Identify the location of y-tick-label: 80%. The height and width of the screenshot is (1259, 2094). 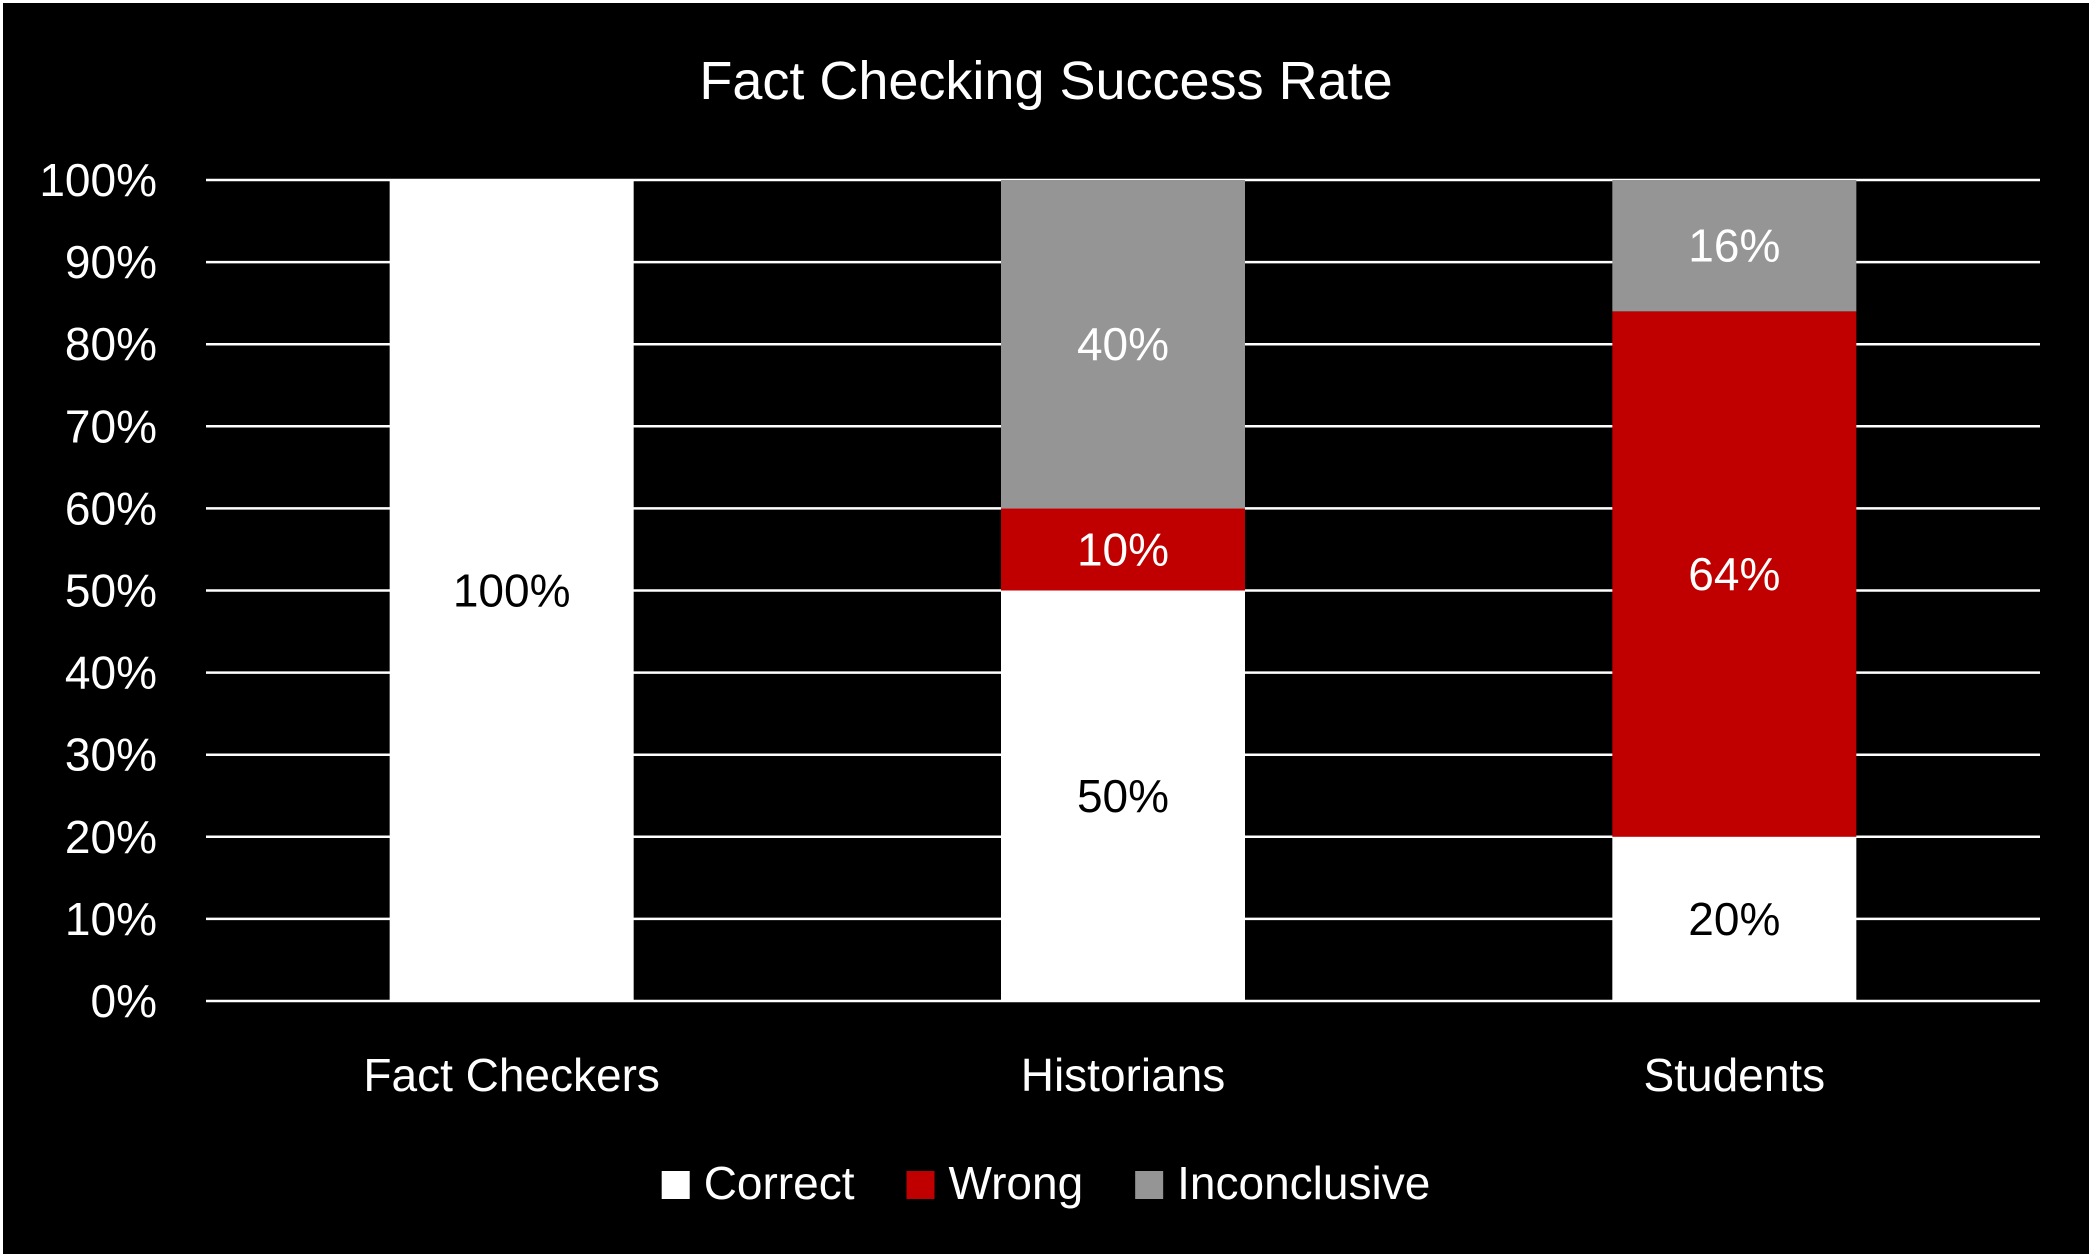
(111, 344).